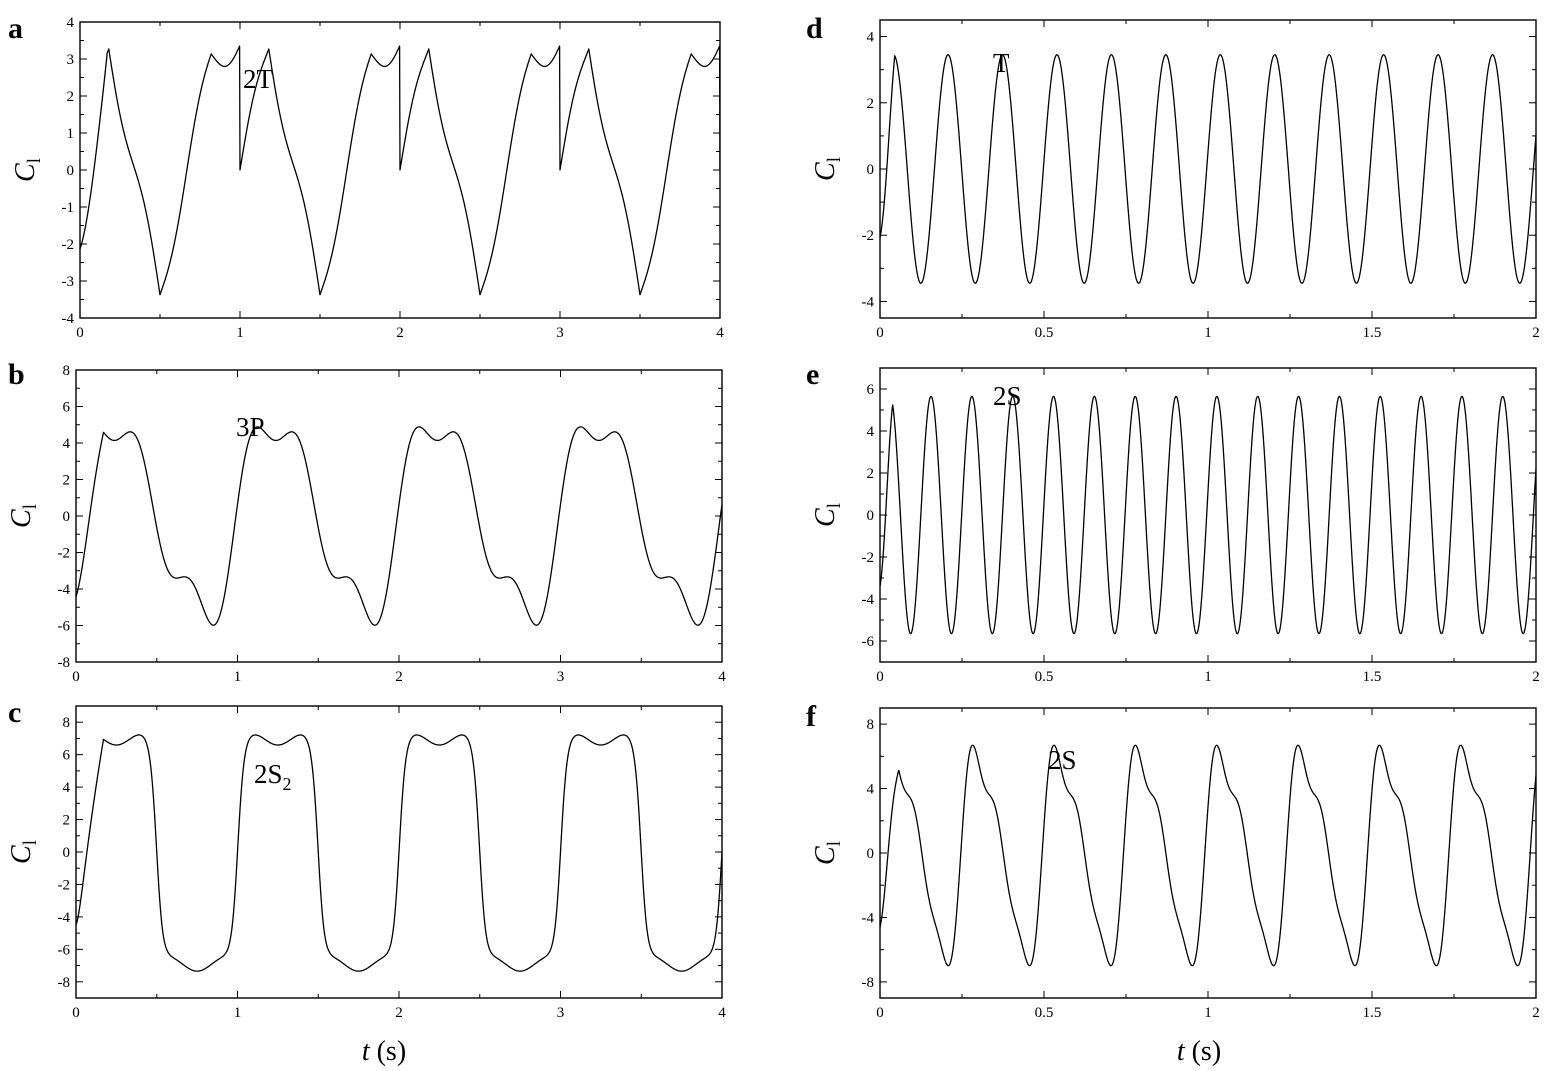  I want to click on panel-letter-a: a, so click(15, 28).